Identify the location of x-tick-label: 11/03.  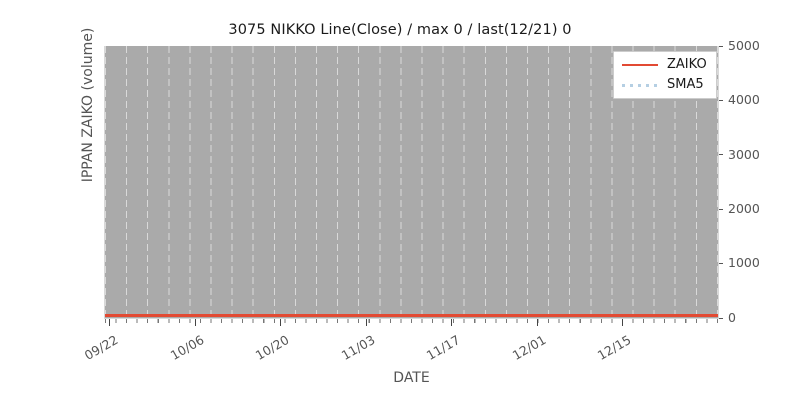
(357, 348).